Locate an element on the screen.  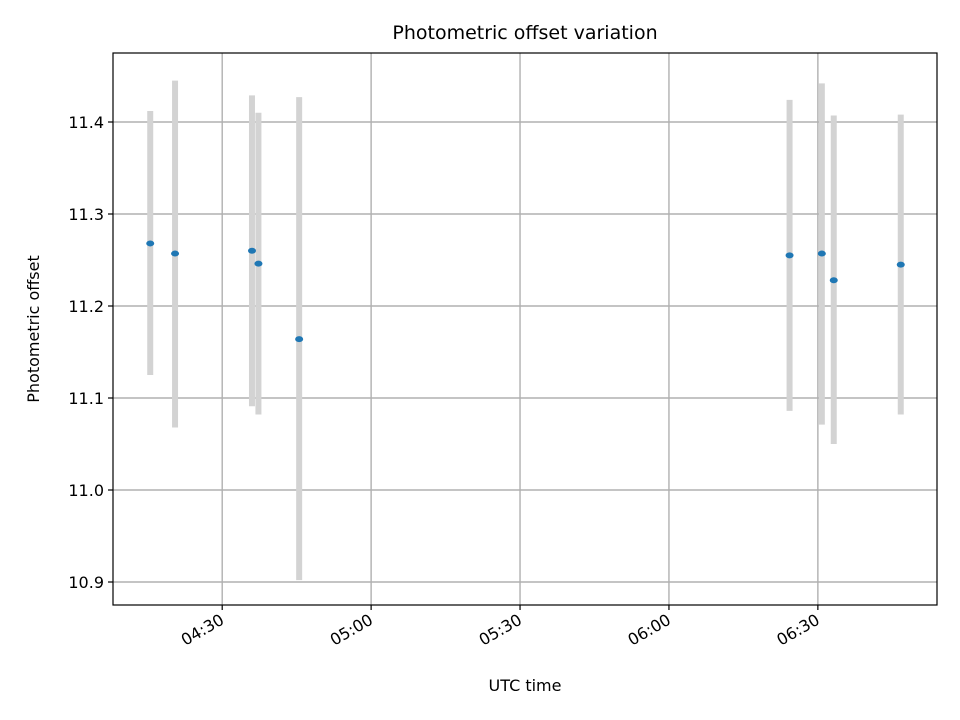
y-tick-label: 11.4 is located at coordinates (86, 122).